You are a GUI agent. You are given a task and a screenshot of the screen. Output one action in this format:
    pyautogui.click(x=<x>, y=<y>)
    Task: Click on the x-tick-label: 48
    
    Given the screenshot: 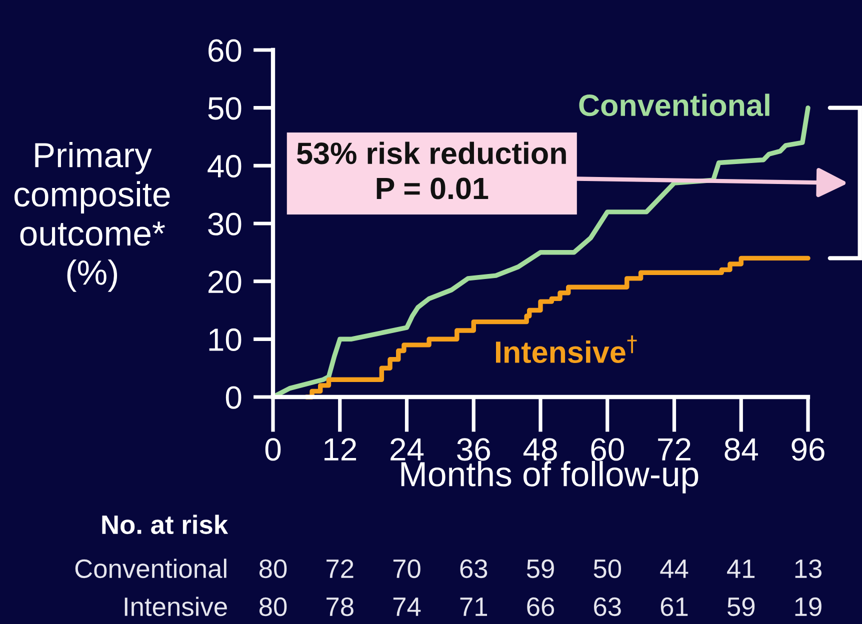 What is the action you would take?
    pyautogui.click(x=540, y=449)
    